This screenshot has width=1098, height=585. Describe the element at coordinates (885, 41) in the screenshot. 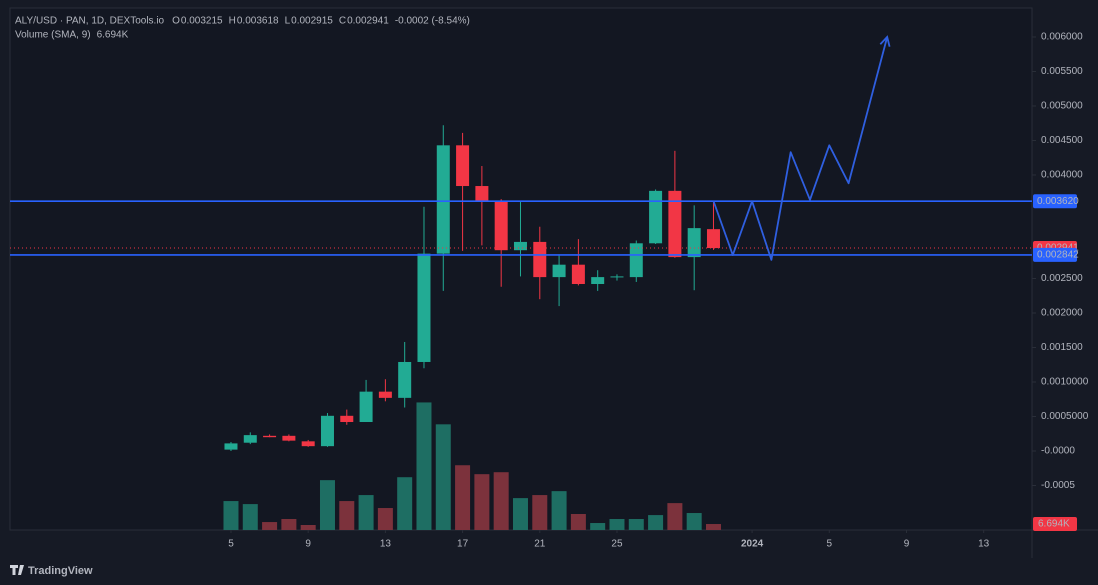

I see `projection-arrowhead` at that location.